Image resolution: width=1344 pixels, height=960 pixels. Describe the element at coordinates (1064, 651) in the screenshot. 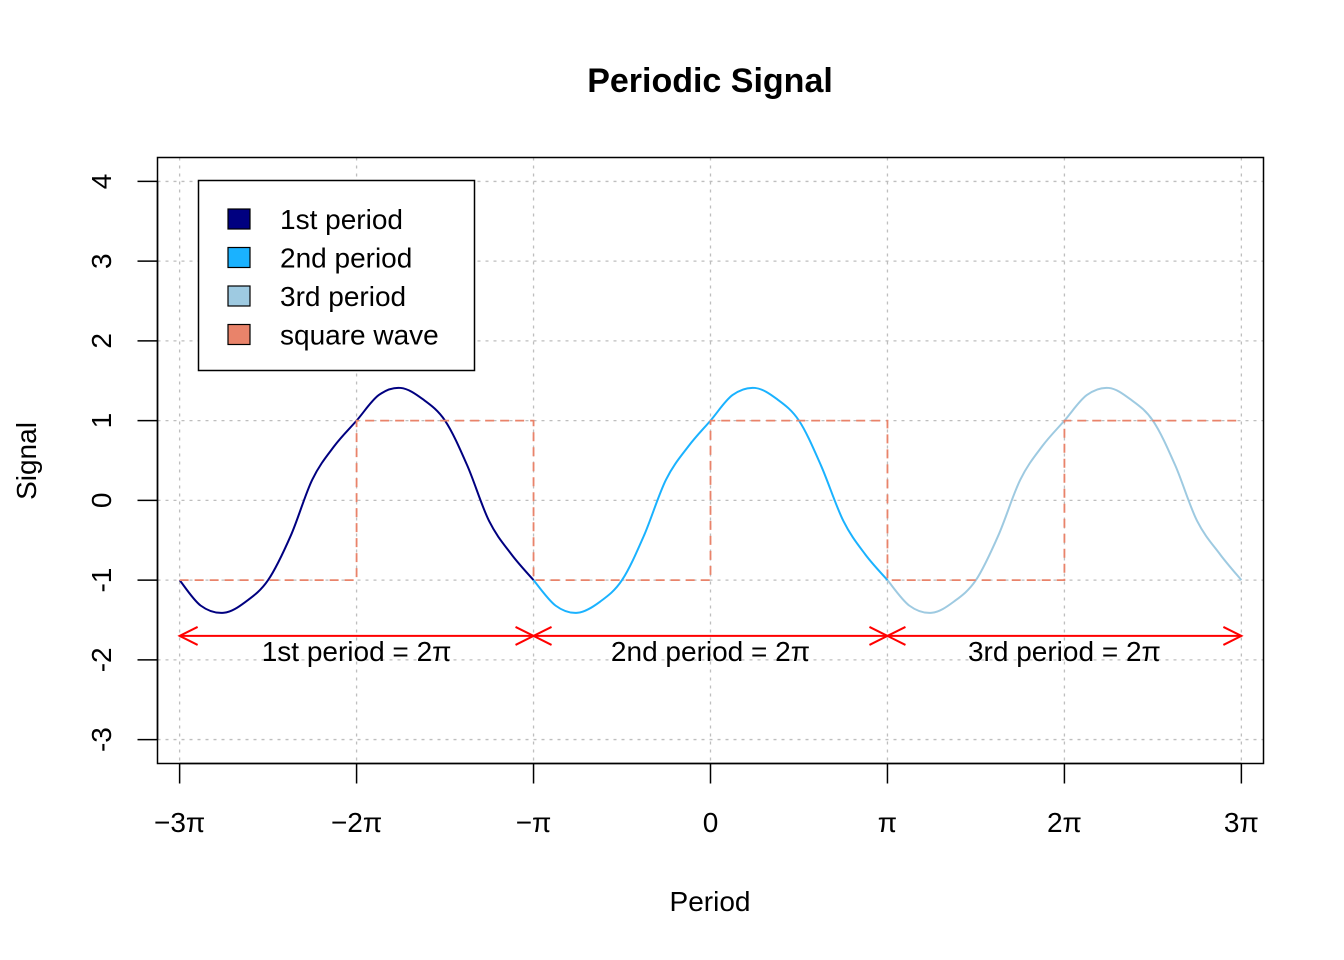

I see `period-label-3: 3rd period = 2π` at that location.